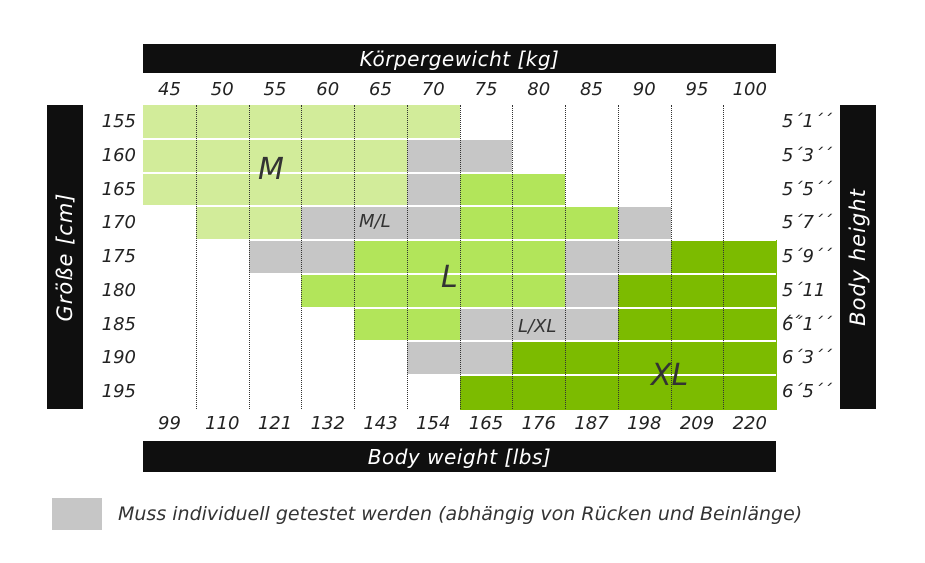 Image resolution: width=925 pixels, height=563 pixels. Describe the element at coordinates (65, 257) in the screenshot. I see `left-axis-title-bar: Größe [cm]` at that location.